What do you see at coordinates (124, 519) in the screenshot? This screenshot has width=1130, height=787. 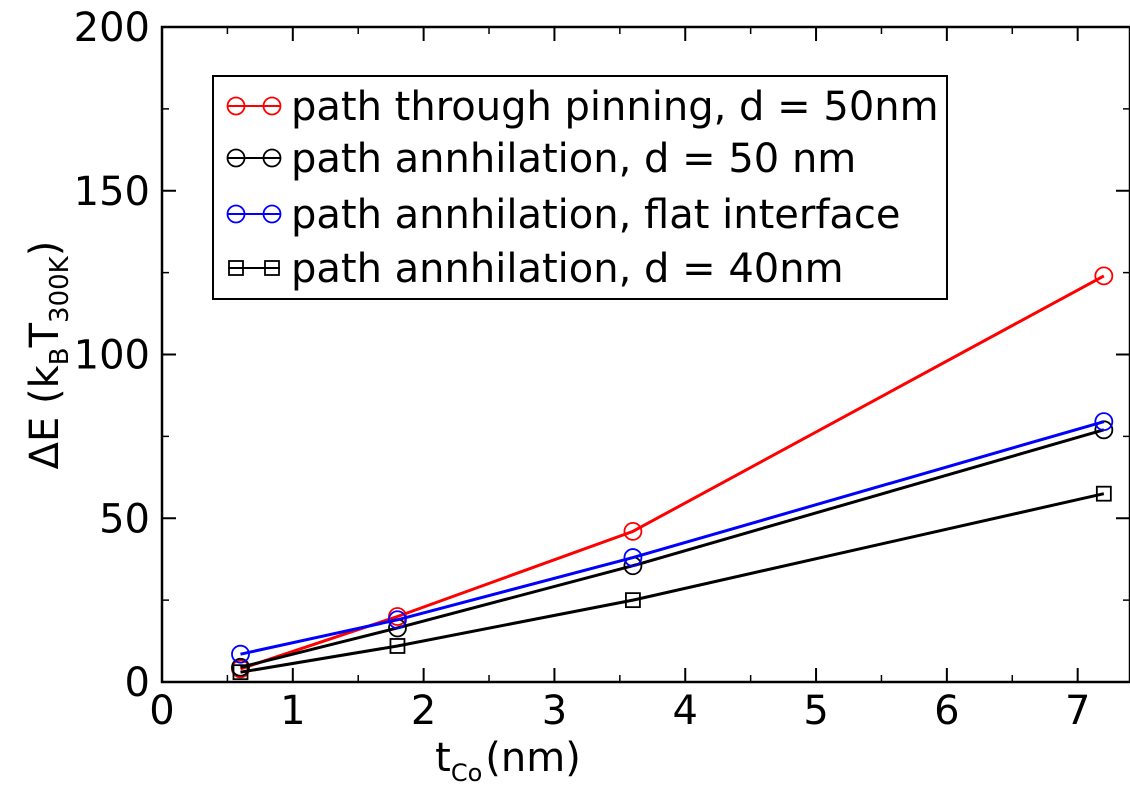 I see `y-tick-label: 50` at bounding box center [124, 519].